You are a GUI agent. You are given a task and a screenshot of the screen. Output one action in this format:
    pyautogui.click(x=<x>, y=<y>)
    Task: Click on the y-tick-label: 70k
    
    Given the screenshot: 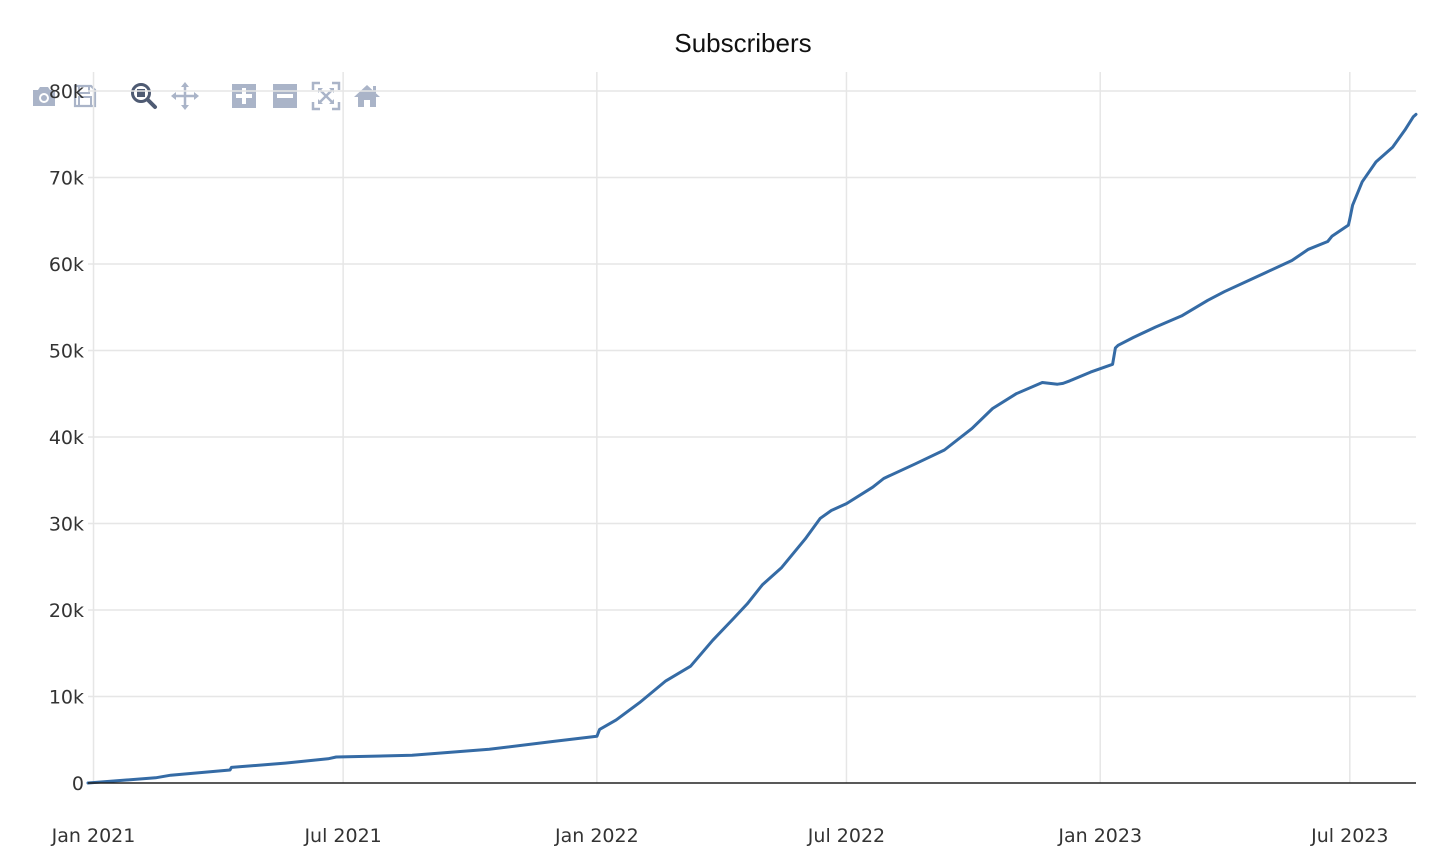 What is the action you would take?
    pyautogui.click(x=66, y=179)
    